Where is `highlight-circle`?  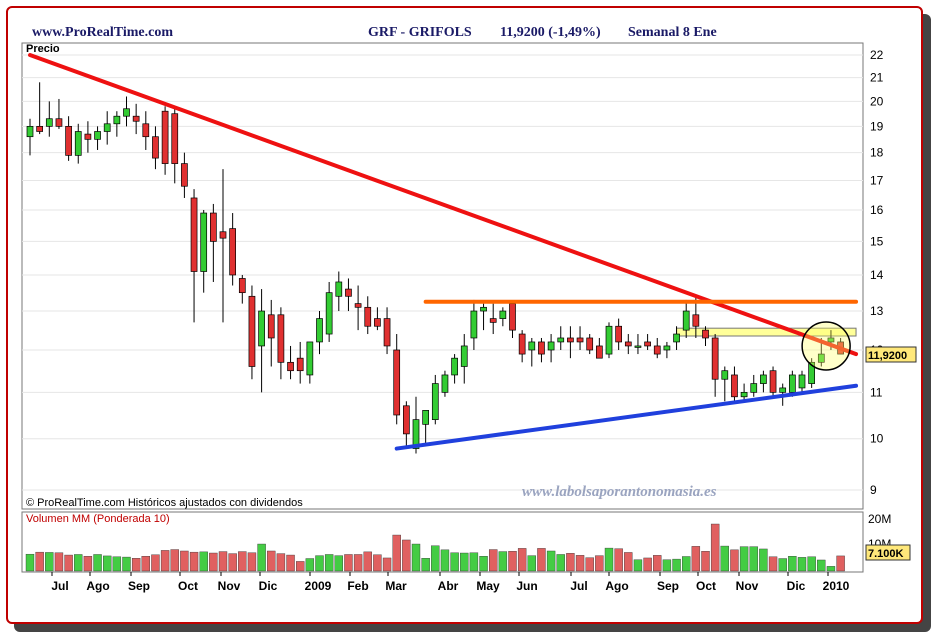
highlight-circle is located at coordinates (826, 346).